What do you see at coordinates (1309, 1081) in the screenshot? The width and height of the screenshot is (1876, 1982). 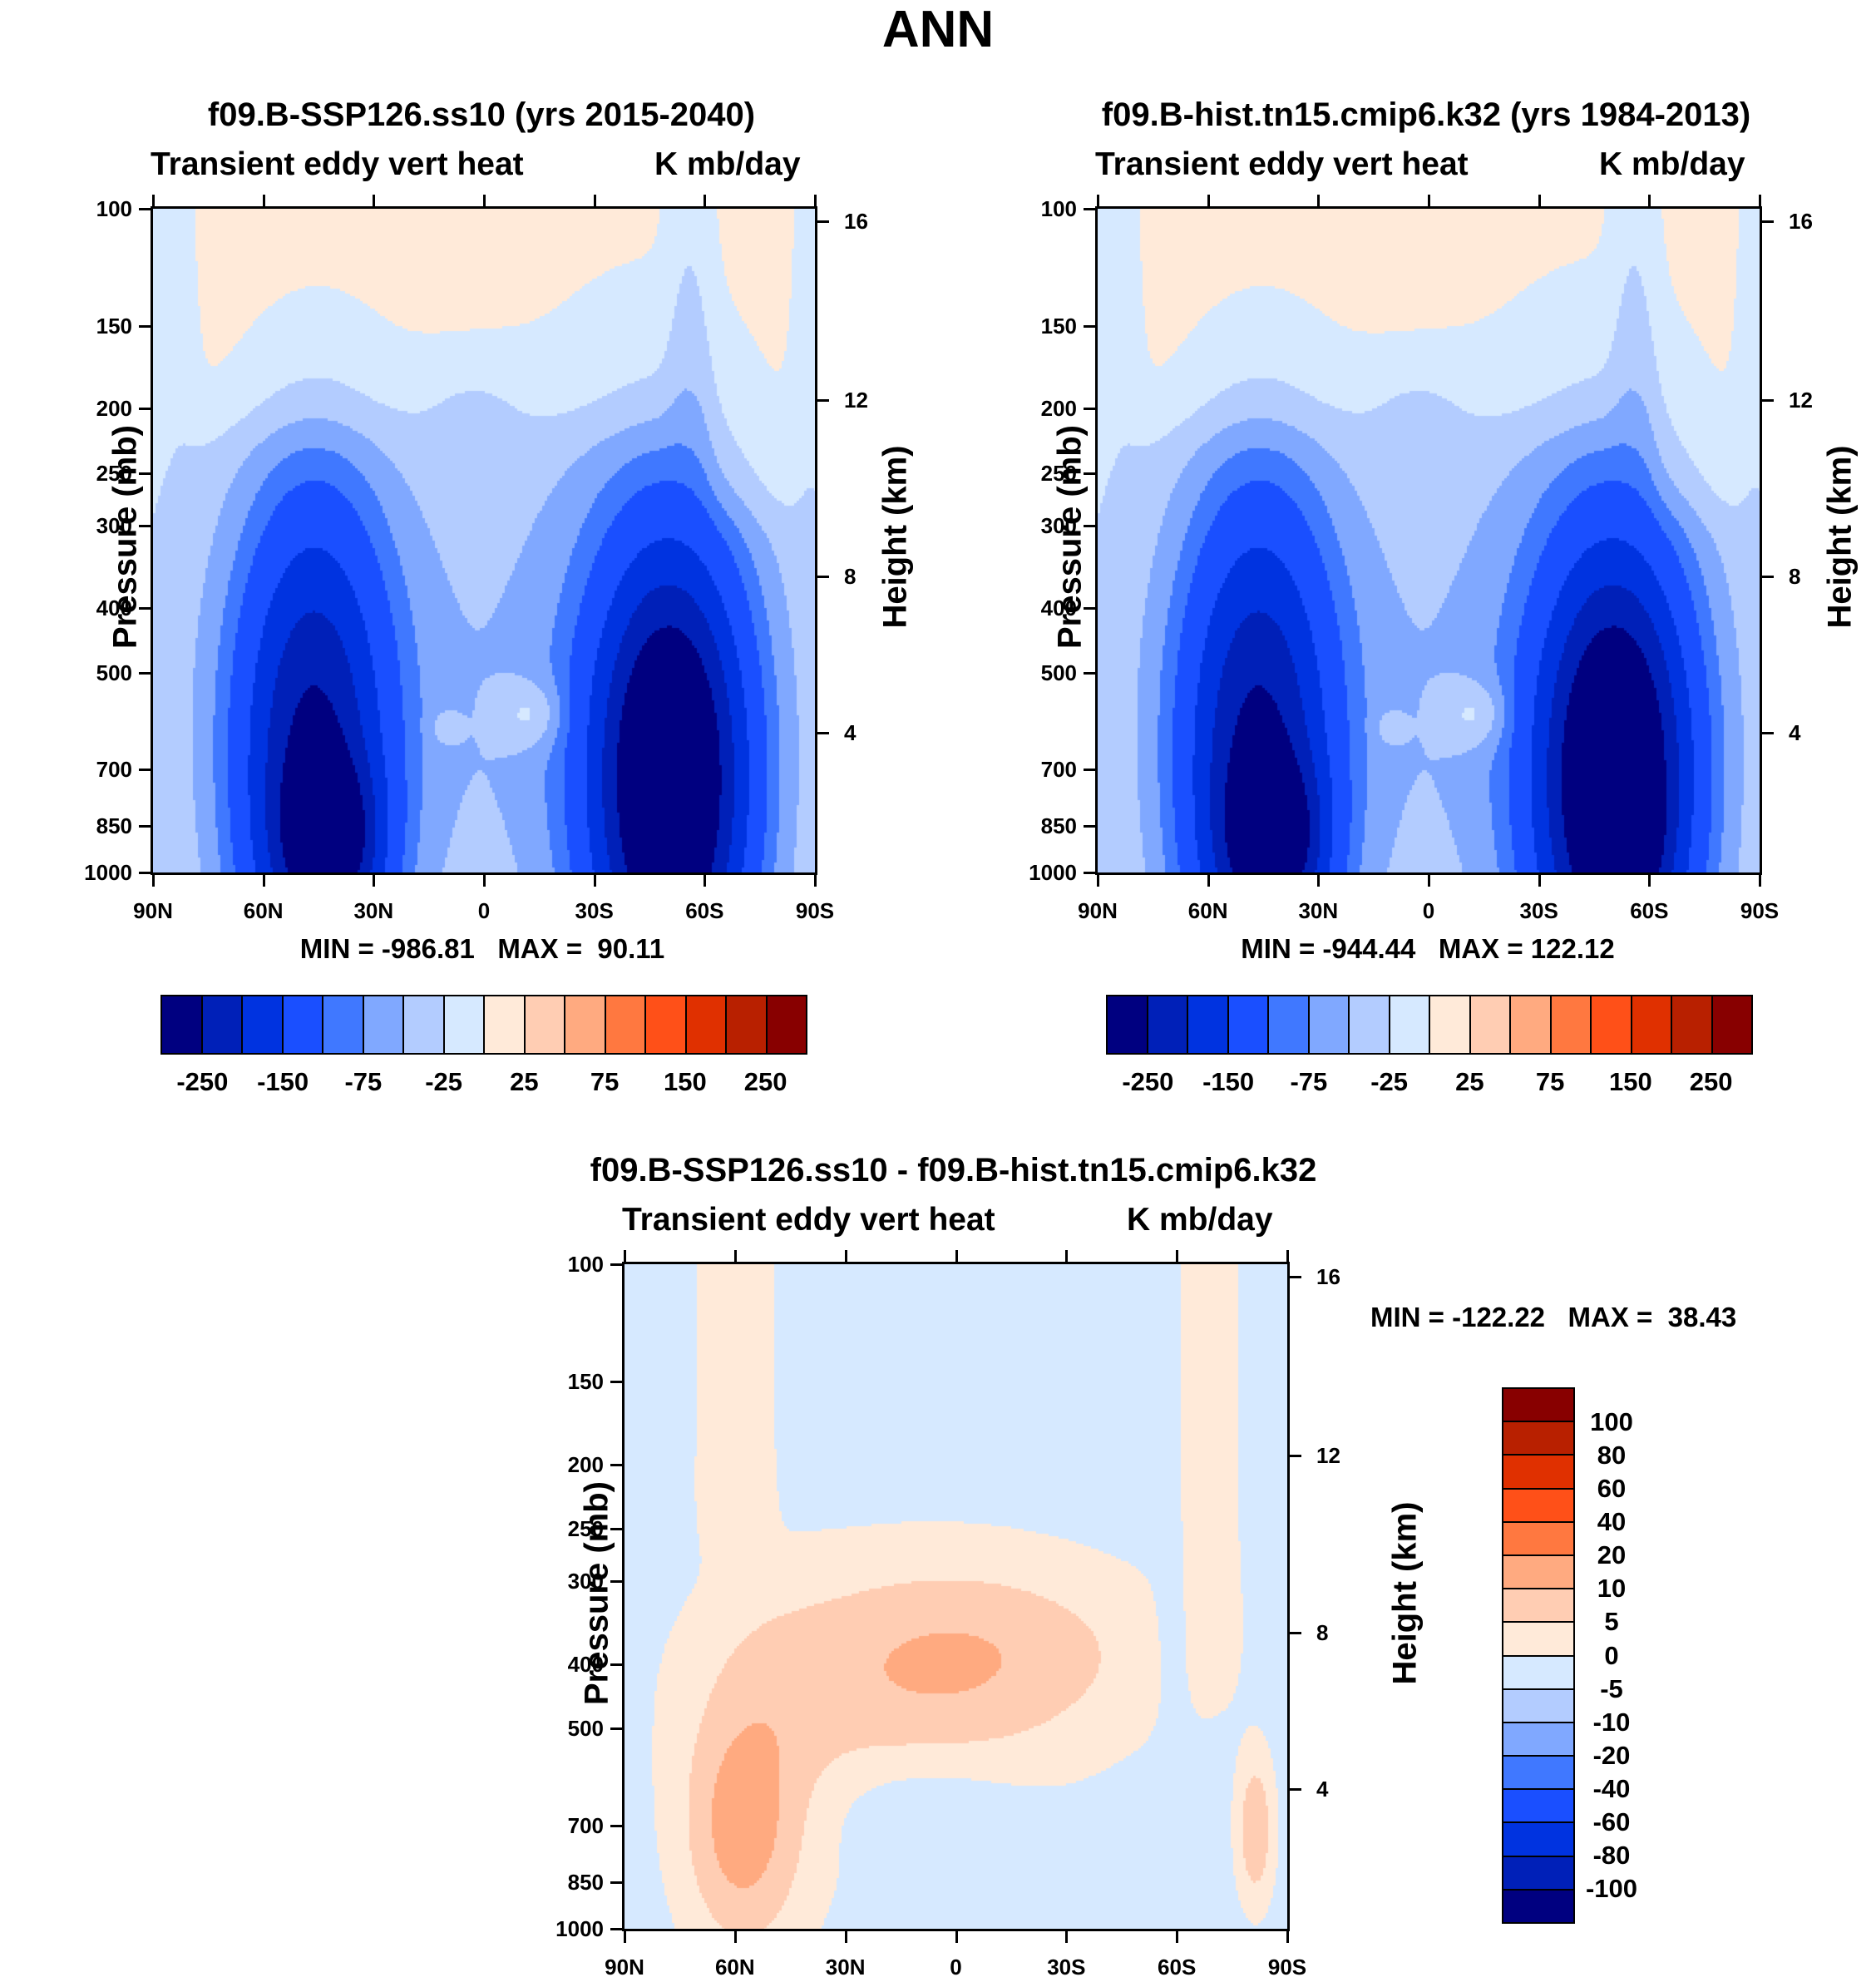 I see `panel-2-colorbar-label: -75` at bounding box center [1309, 1081].